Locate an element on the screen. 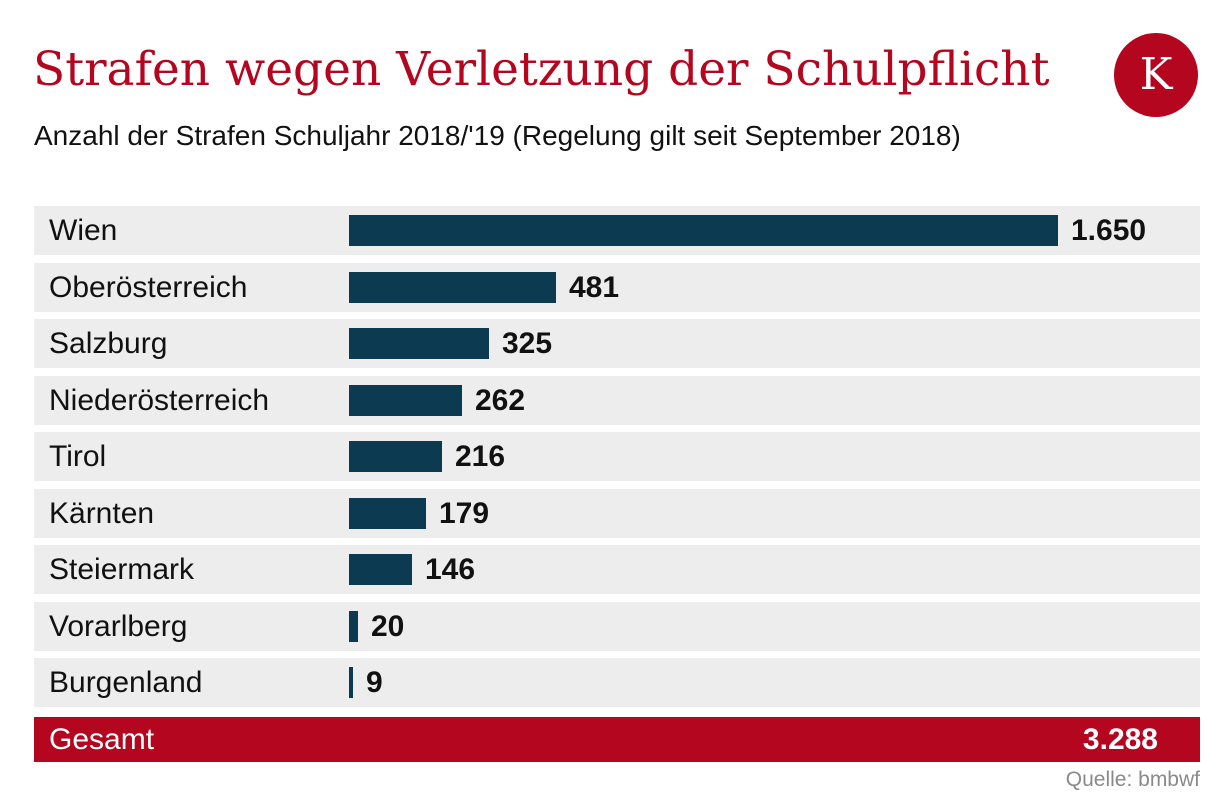  chart-row: Niederösterreich 262 is located at coordinates (617, 400).